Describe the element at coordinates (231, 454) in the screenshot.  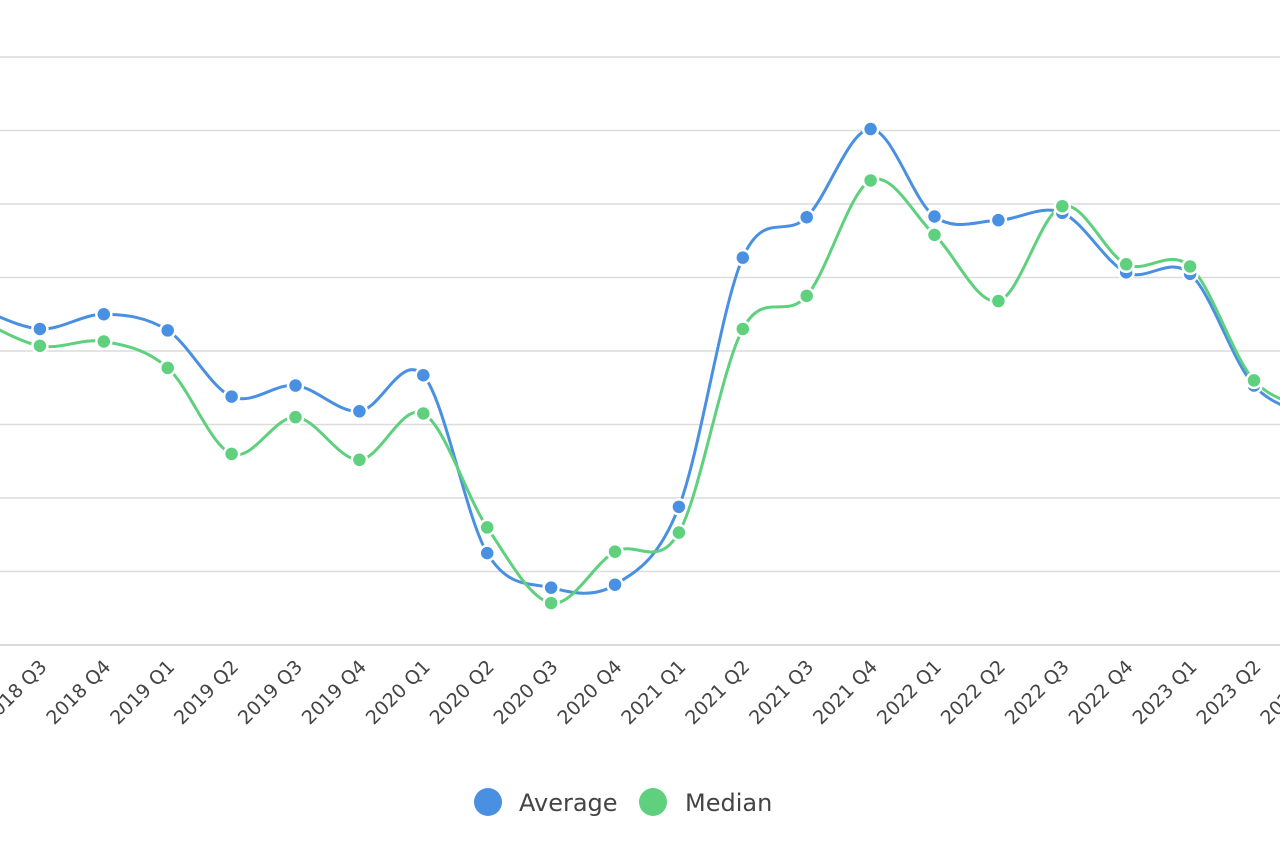
I see `median-point-2019-q2` at that location.